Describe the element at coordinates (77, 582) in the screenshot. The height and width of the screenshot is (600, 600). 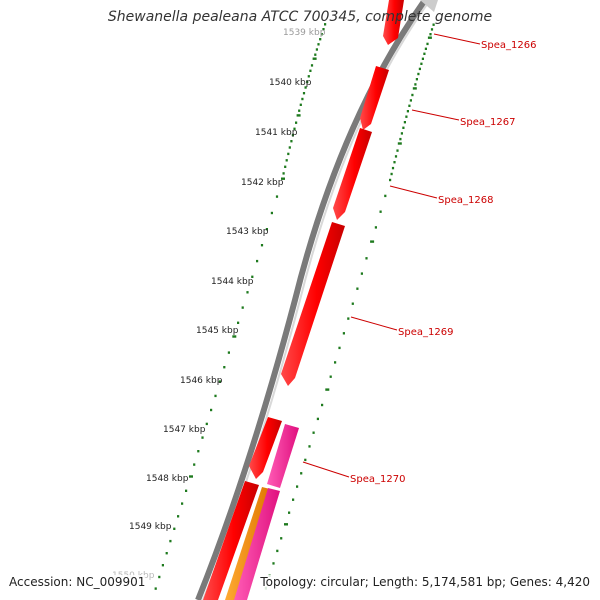
I see `accession-text: Accession: NC_009901` at that location.